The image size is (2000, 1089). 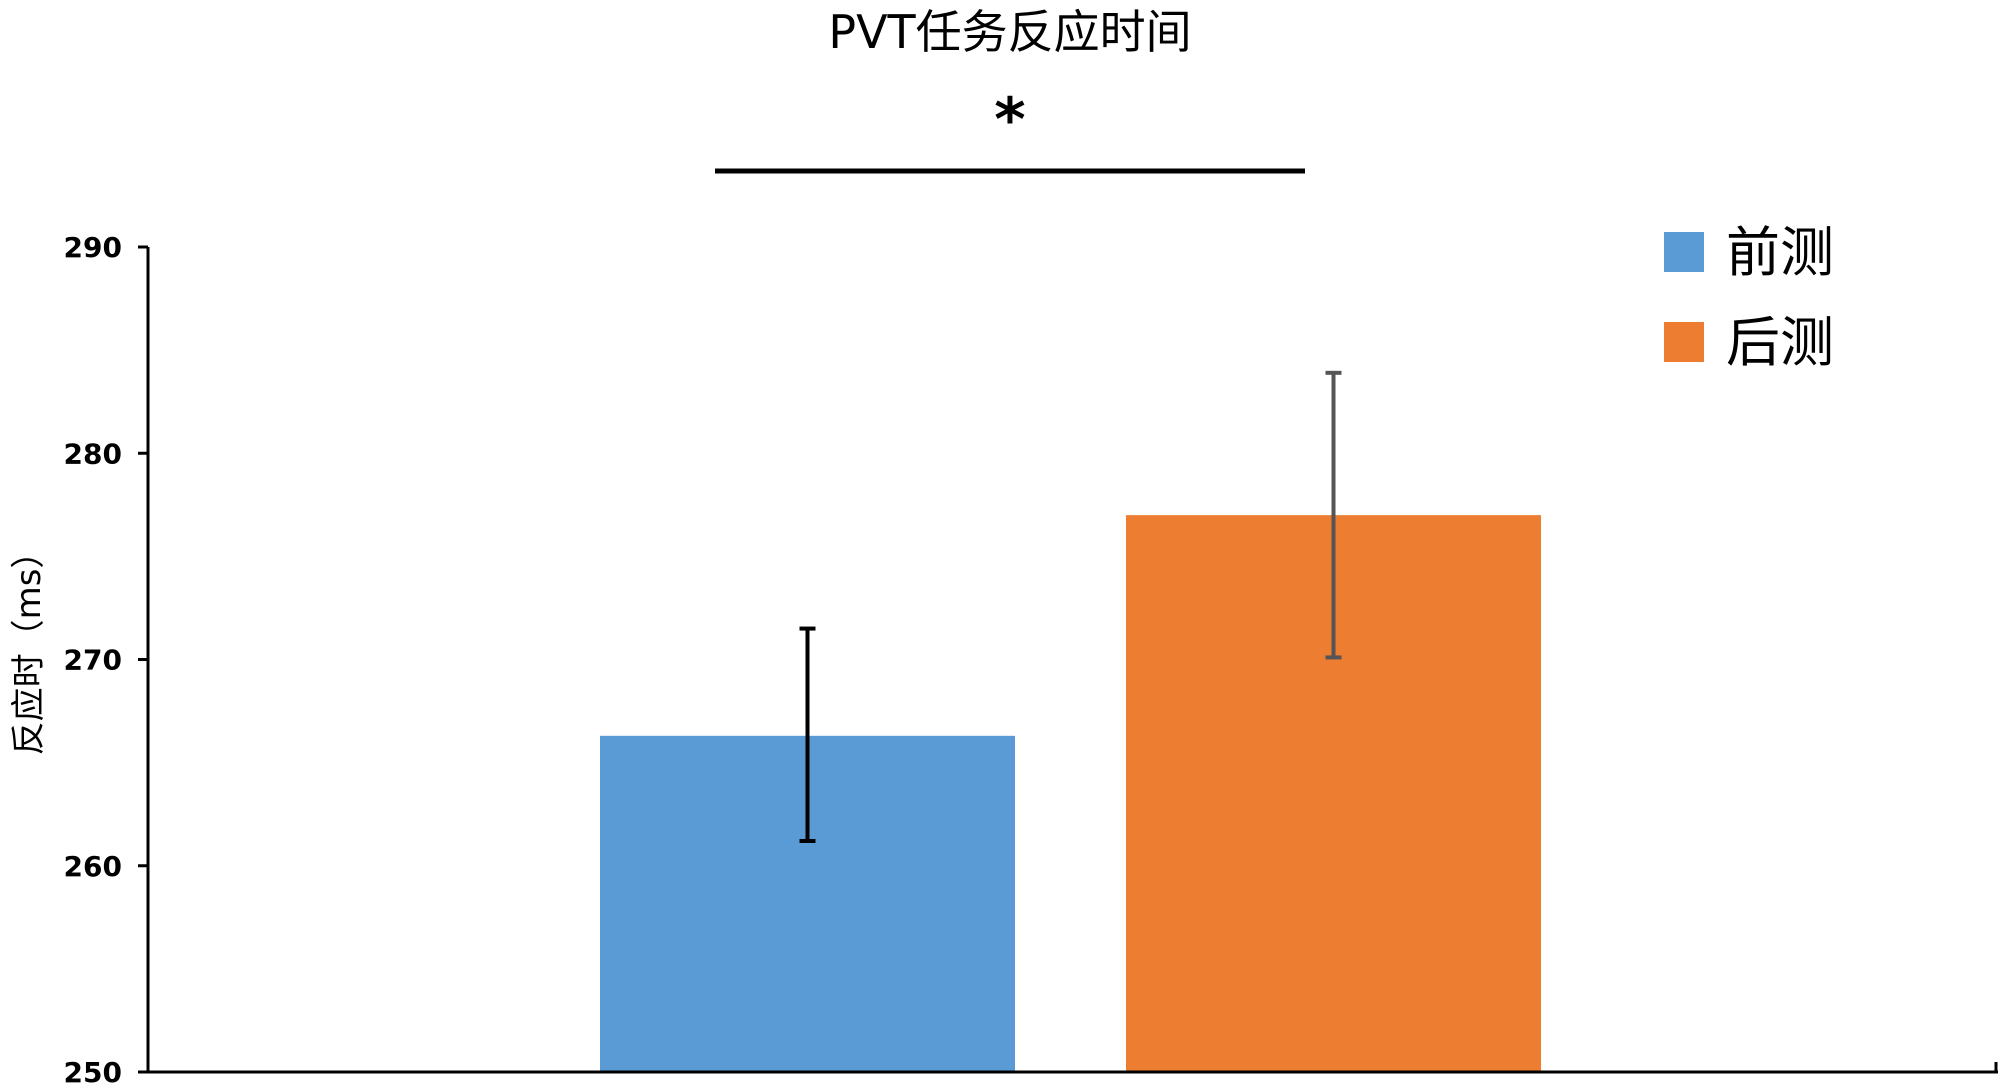 I want to click on y-tick-label: 260, so click(x=93, y=866).